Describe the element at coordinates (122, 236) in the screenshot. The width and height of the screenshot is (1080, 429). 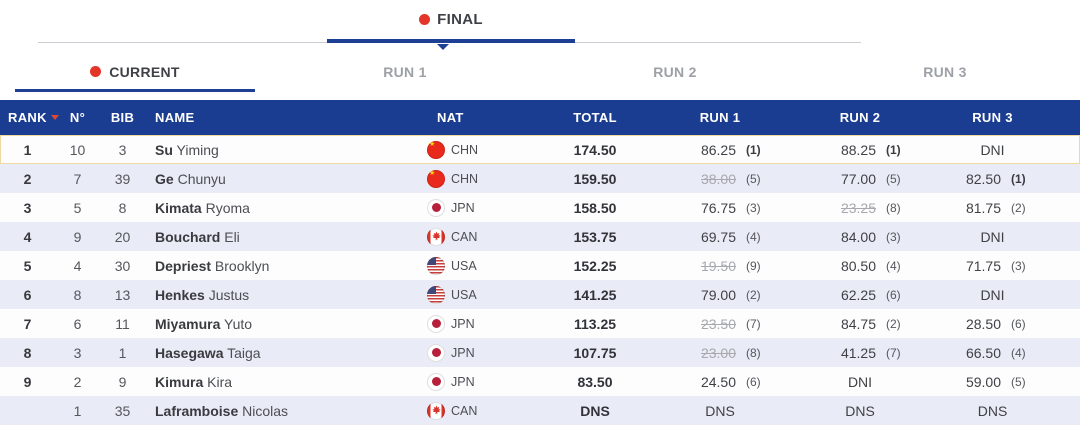
I see `bib-cell: 20` at that location.